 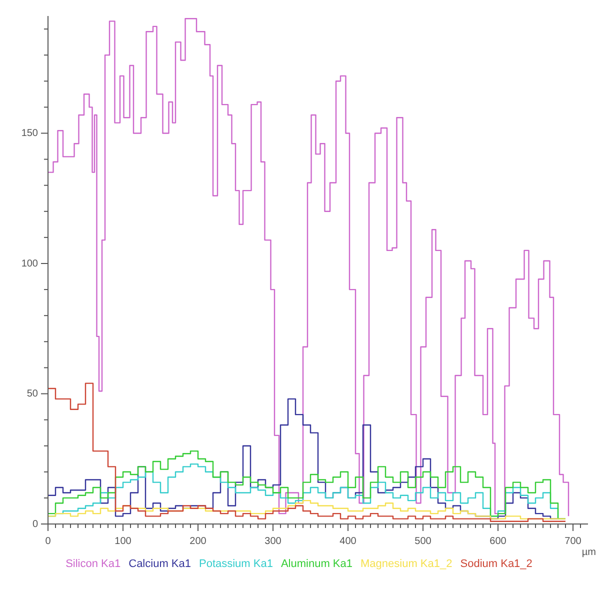 What do you see at coordinates (159, 564) in the screenshot?
I see `text: Calcium Ka1` at bounding box center [159, 564].